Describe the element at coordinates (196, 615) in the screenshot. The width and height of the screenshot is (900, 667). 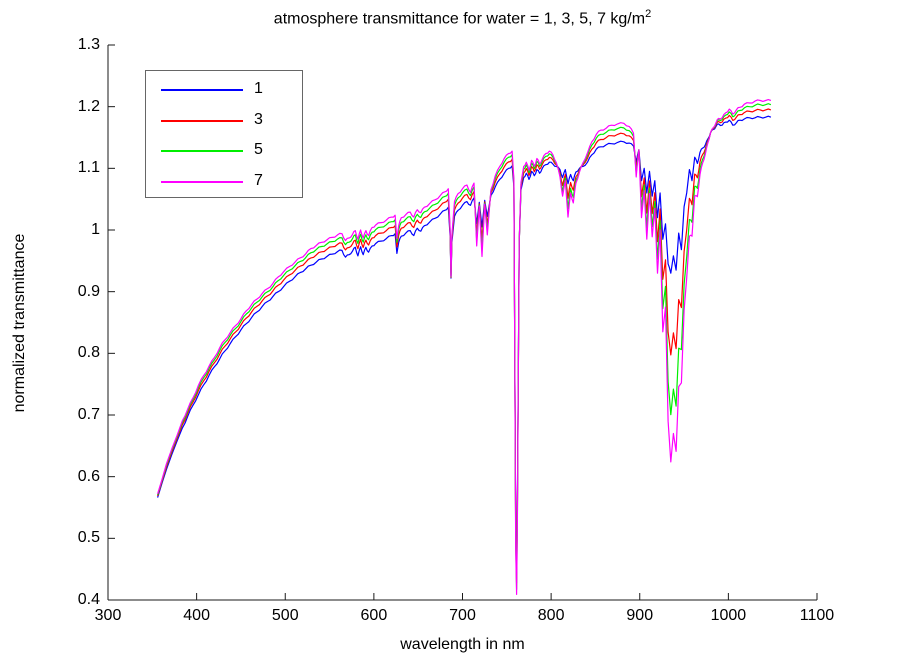
I see `x-tick-label: 400` at that location.